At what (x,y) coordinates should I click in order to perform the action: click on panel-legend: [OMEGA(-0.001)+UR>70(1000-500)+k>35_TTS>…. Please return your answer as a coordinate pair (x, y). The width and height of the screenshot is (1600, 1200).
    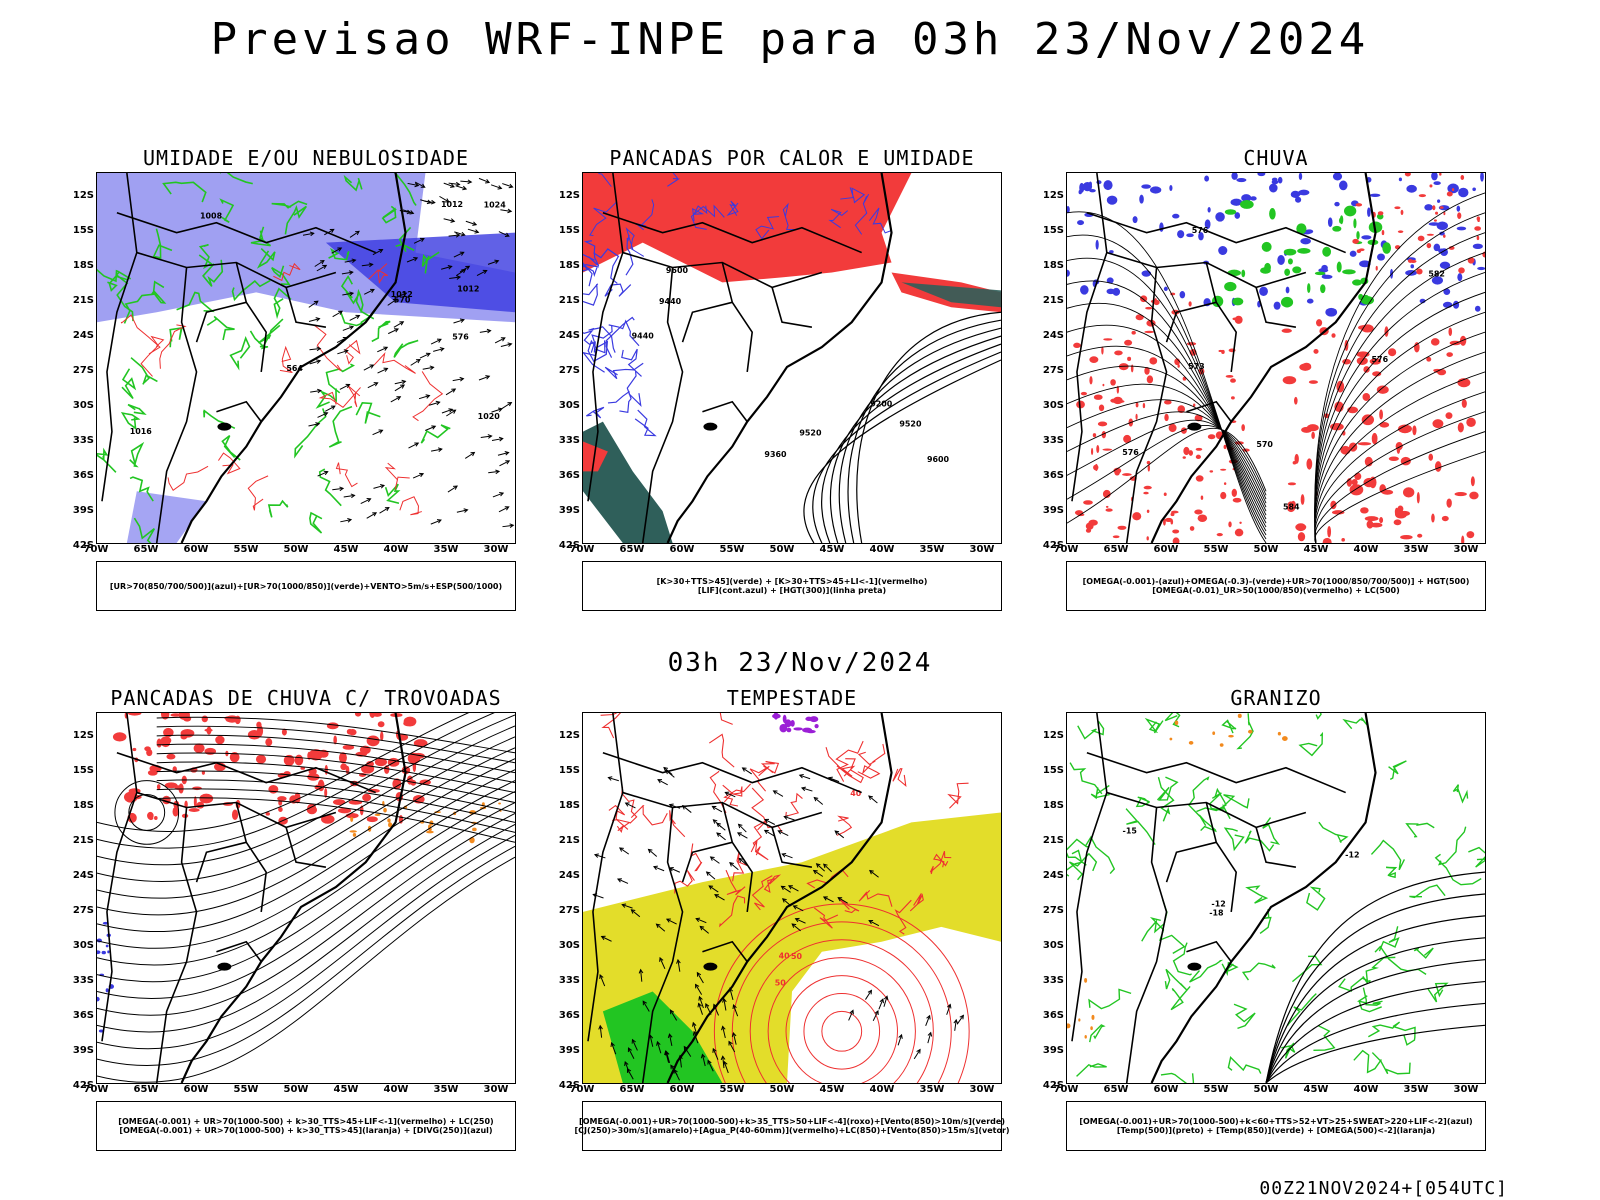
    Looking at the image, I should click on (792, 1126).